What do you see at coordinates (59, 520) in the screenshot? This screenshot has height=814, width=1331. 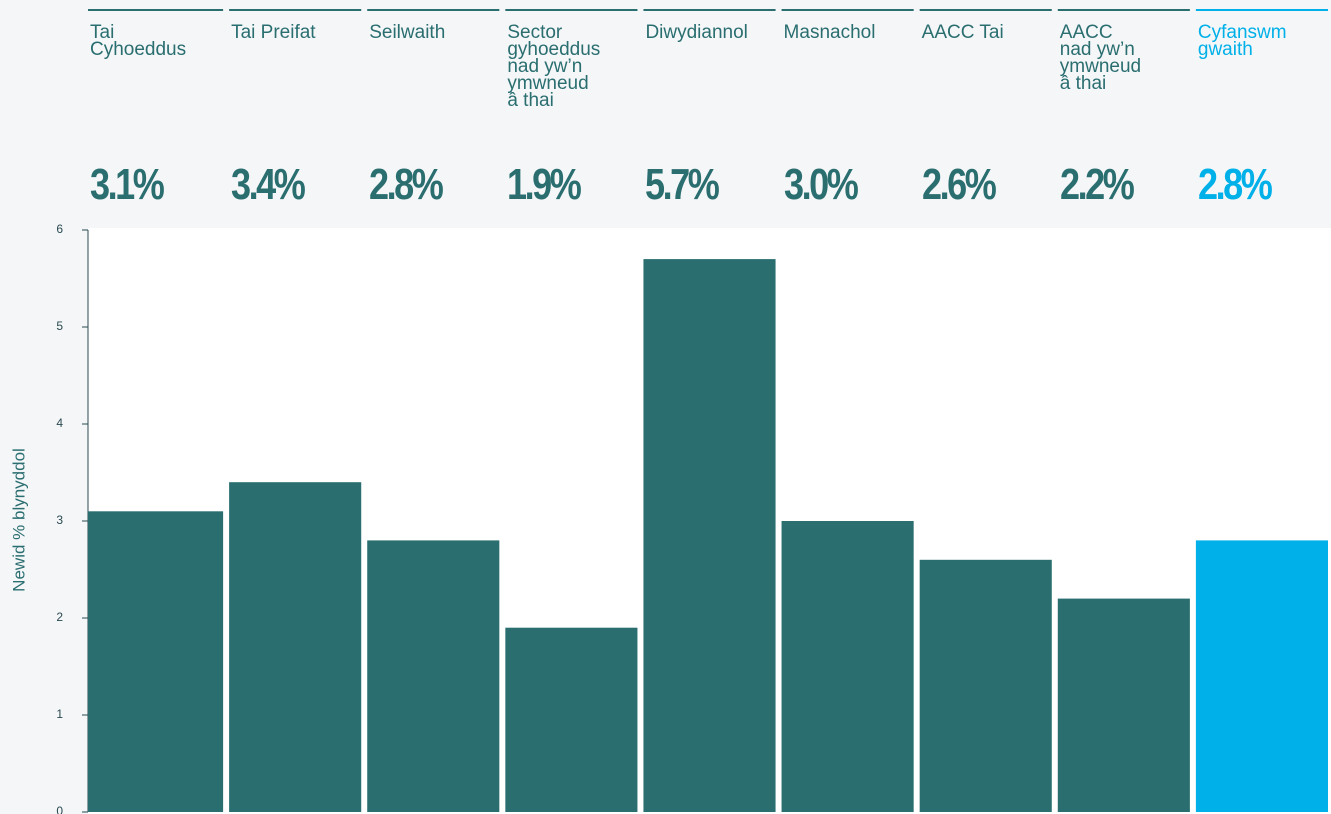 I see `y-tick-label: 3` at bounding box center [59, 520].